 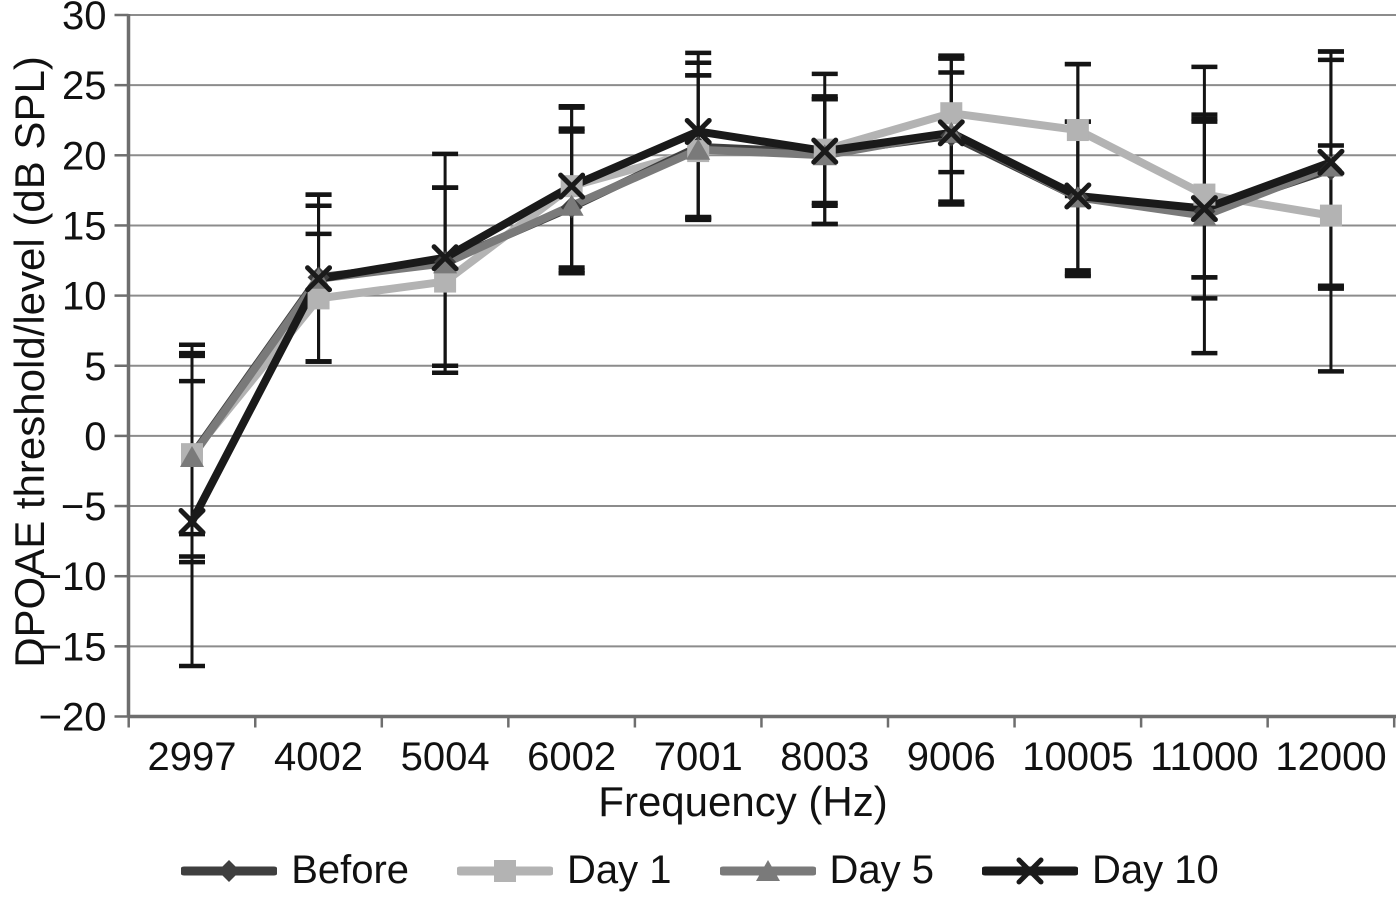 I want to click on square-marker-icon, so click(x=505, y=870).